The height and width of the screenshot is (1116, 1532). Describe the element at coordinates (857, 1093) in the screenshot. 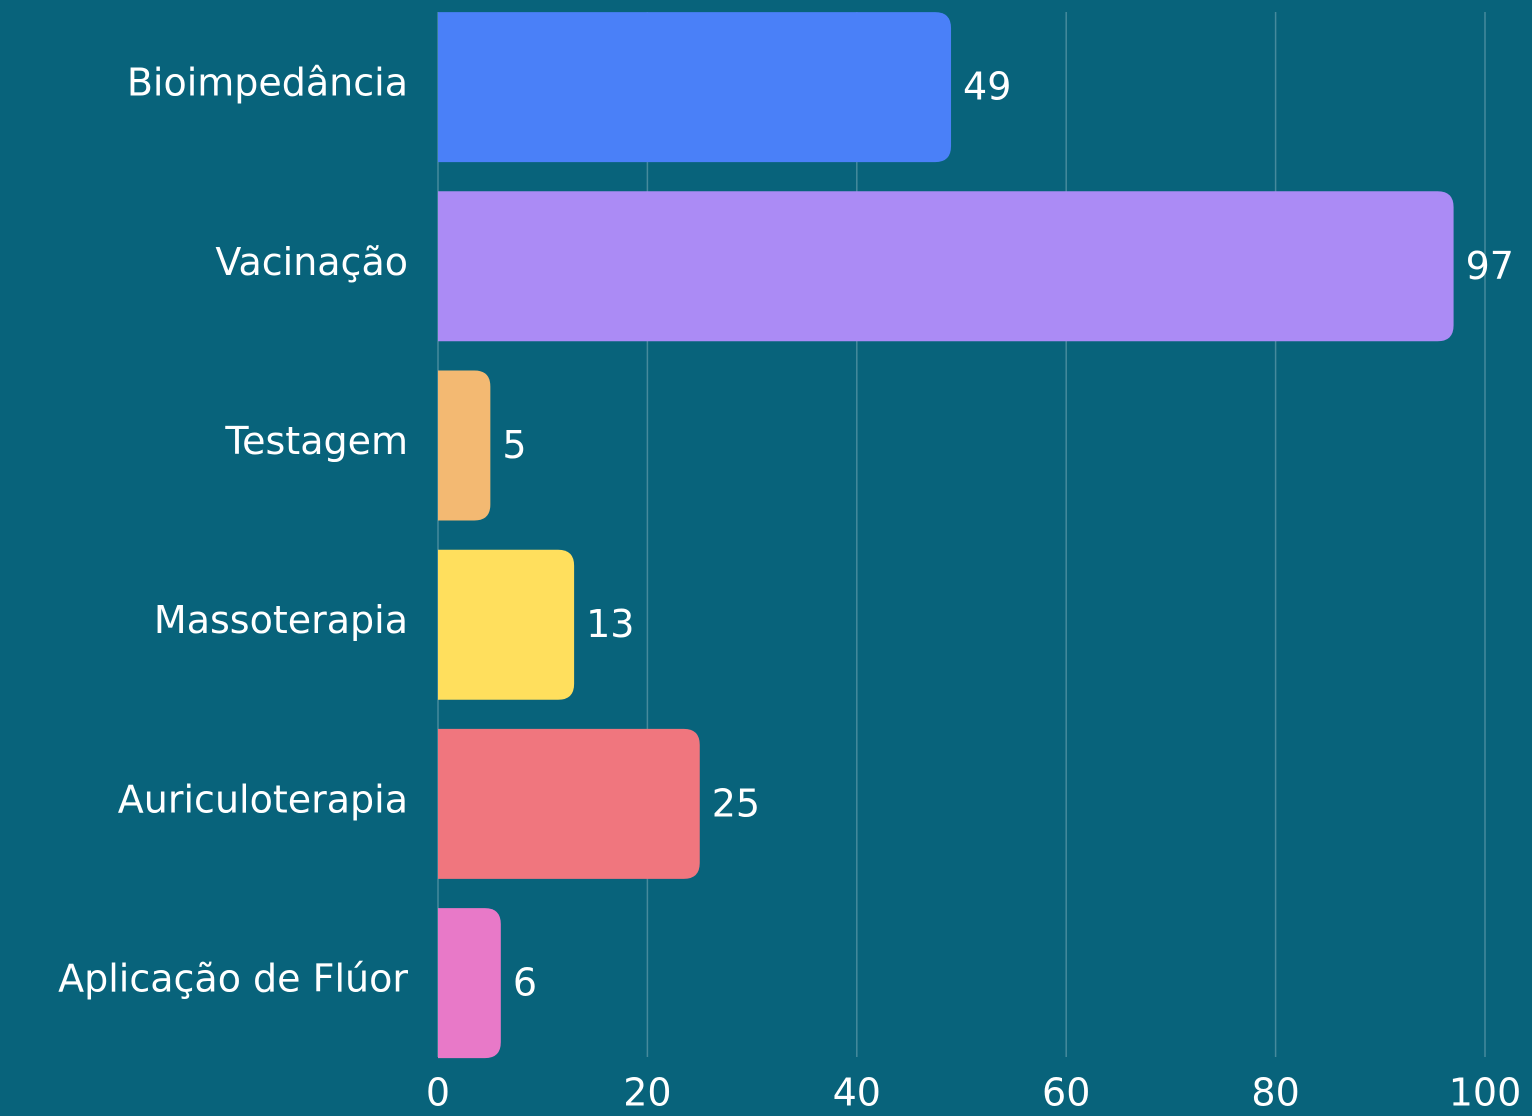

I see `x-tick-label: 40` at that location.